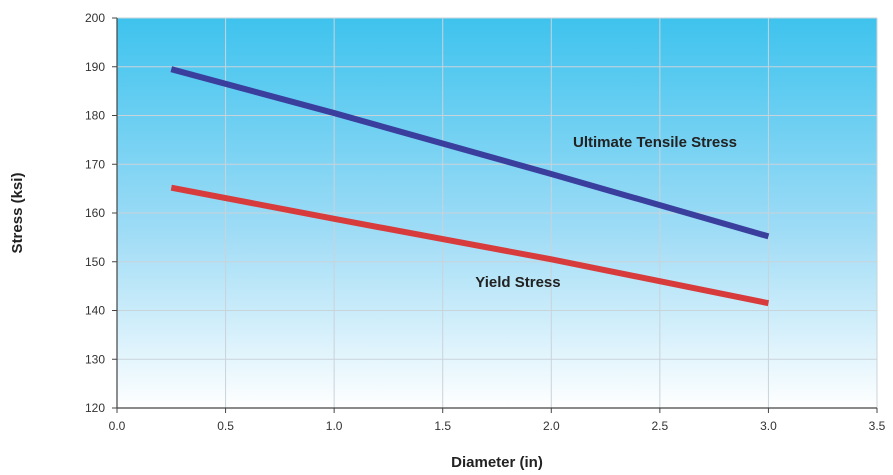  I want to click on x-tick-label: 3.5, so click(877, 426).